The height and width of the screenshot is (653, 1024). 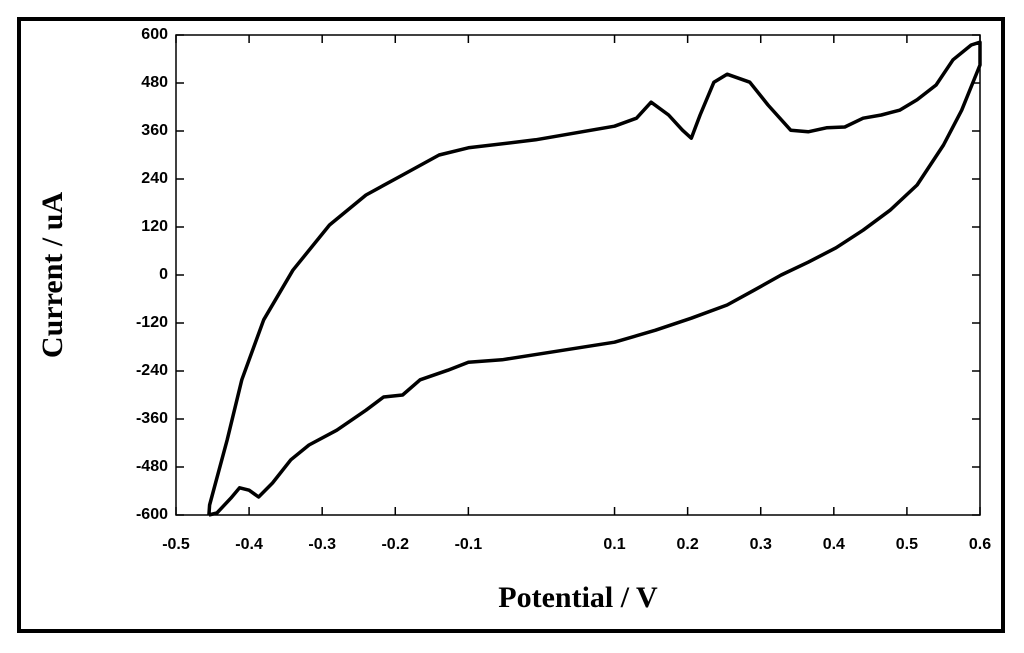 What do you see at coordinates (980, 544) in the screenshot?
I see `x-tick-label: 0.6` at bounding box center [980, 544].